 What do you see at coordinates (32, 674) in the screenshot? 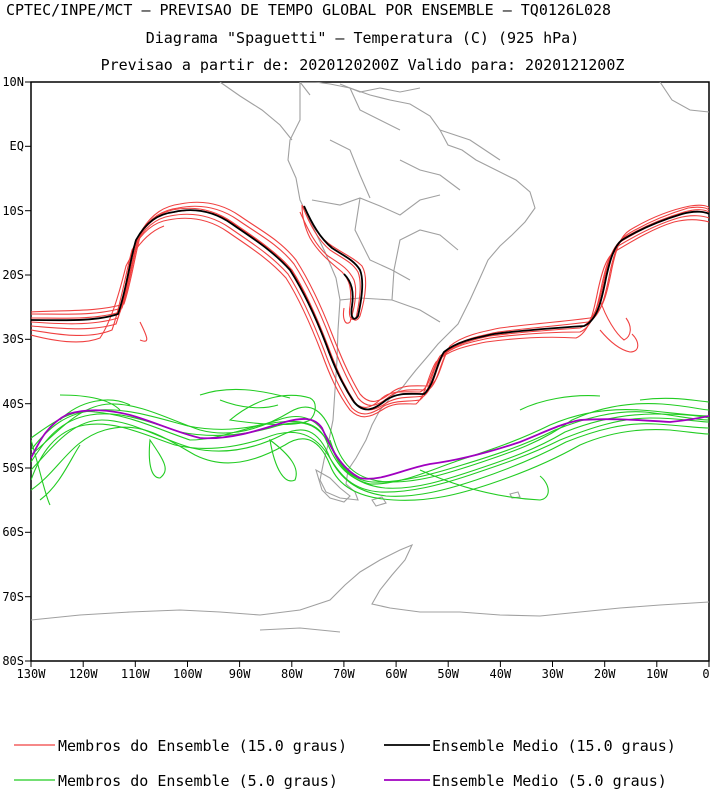
I see `lon-label-130w: 130W` at bounding box center [32, 674].